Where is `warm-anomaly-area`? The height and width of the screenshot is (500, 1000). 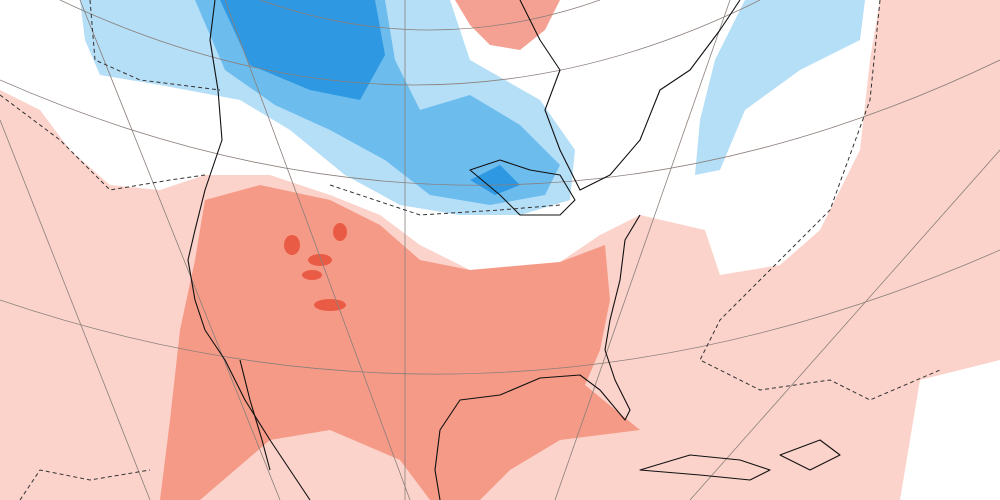
warm-anomaly-area is located at coordinates (507, 25).